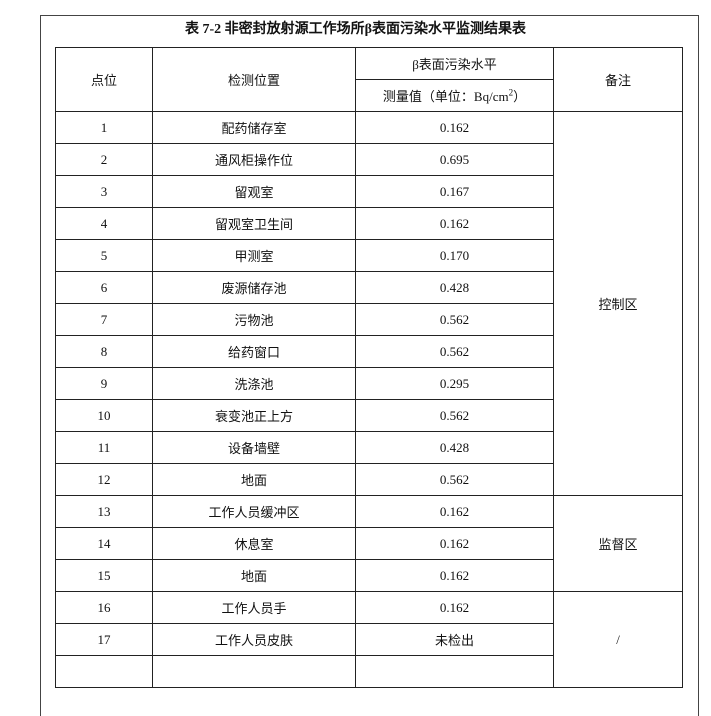 This screenshot has width=711, height=716. Describe the element at coordinates (104, 319) in the screenshot. I see `point-cell: 7` at that location.